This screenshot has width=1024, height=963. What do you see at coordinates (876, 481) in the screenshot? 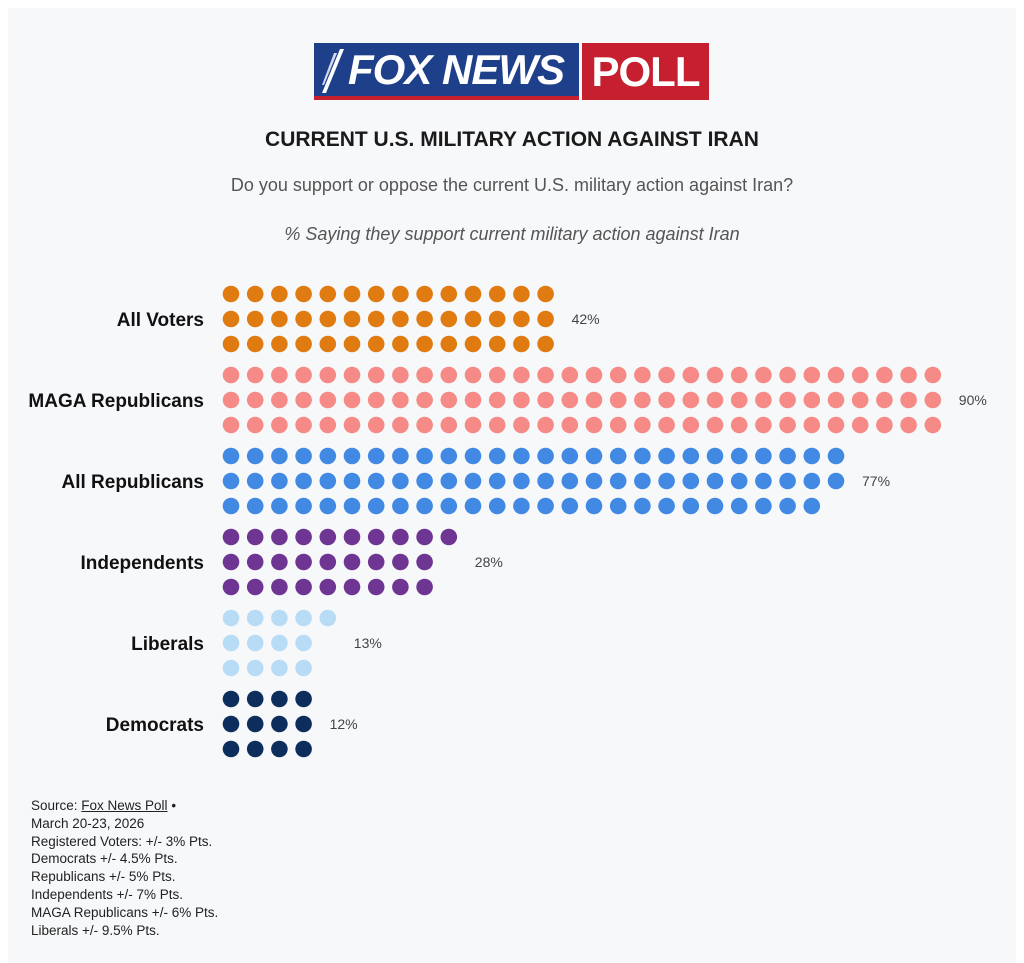
I see `value-label: 77%` at bounding box center [876, 481].